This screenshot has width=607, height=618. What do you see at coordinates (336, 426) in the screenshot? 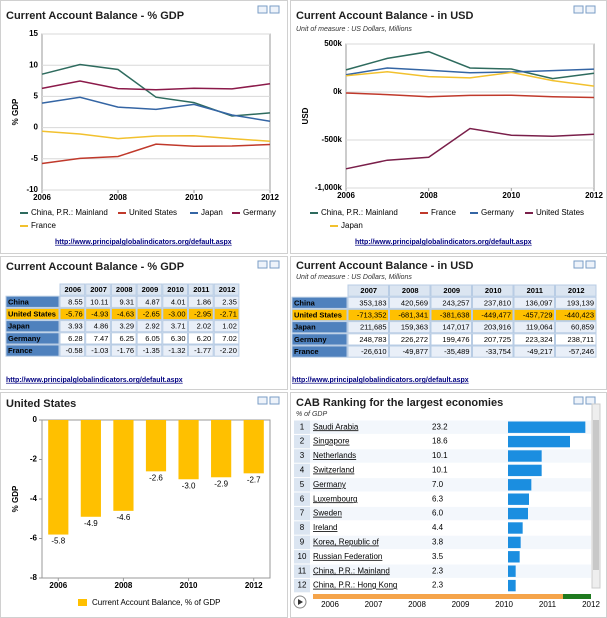
I see `country-name: Saudi Arabia` at bounding box center [336, 426].